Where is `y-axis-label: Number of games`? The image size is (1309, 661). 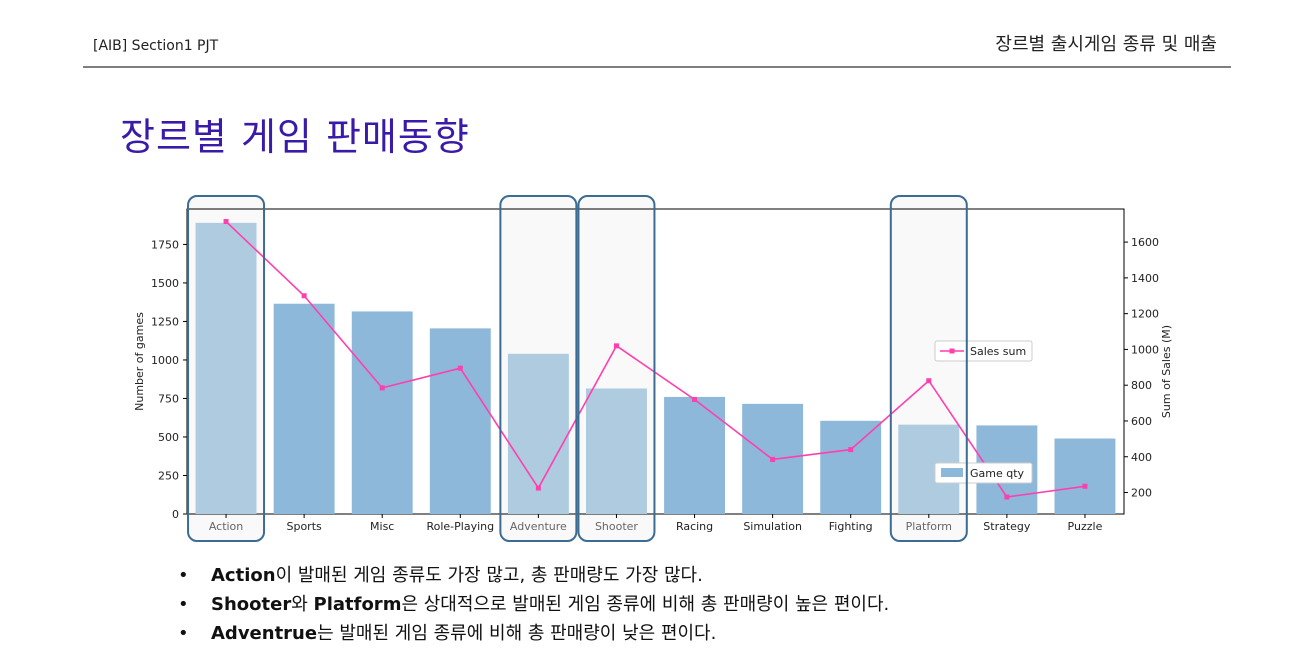
y-axis-label: Number of games is located at coordinates (139, 361).